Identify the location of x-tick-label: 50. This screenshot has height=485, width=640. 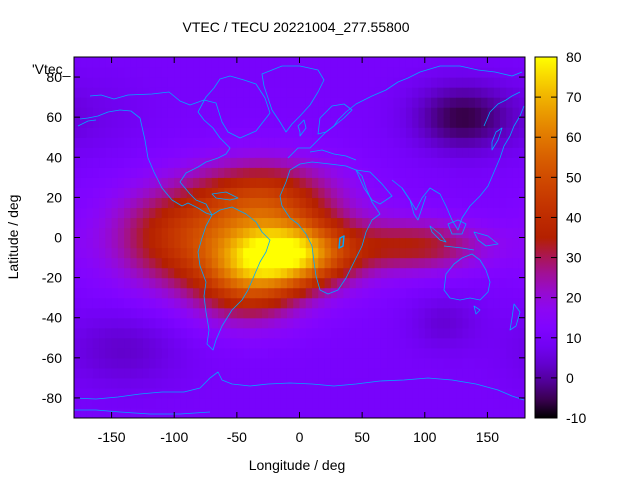
(362, 437).